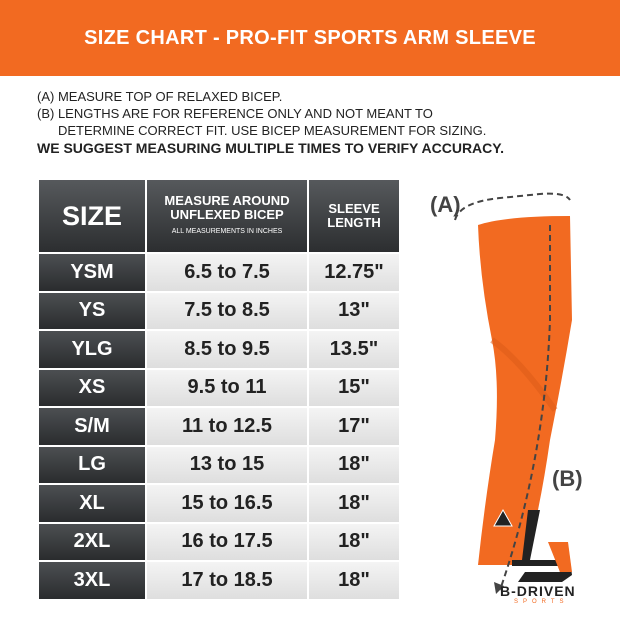 This screenshot has width=620, height=620. I want to click on bicep-cell: 8.5 to 9.5, so click(227, 349).